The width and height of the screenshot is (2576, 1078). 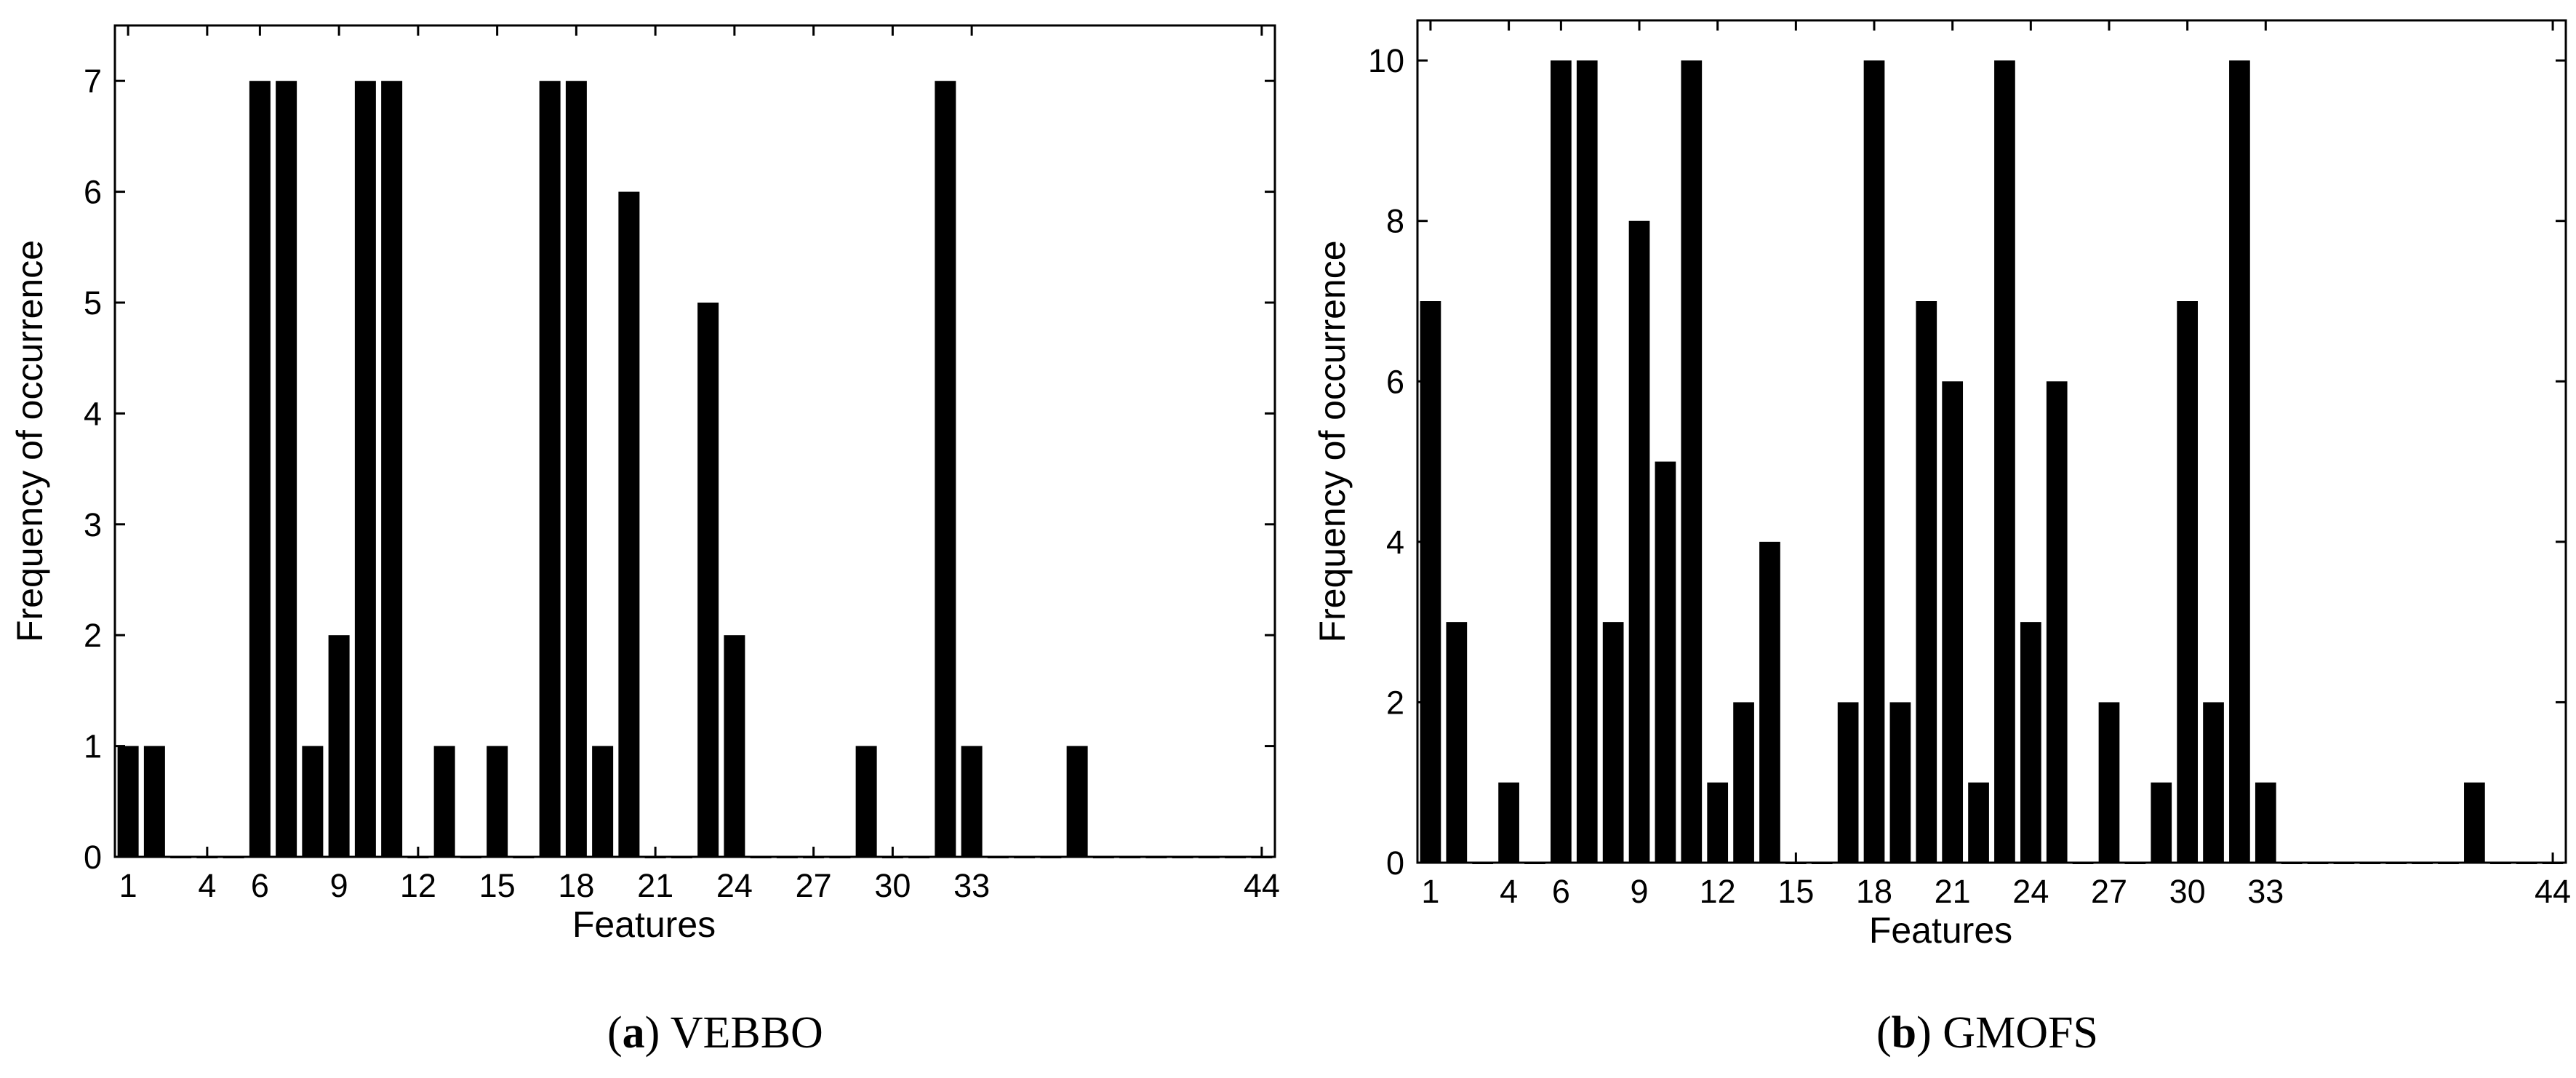 I want to click on x-tick-label: 9, so click(x=339, y=885).